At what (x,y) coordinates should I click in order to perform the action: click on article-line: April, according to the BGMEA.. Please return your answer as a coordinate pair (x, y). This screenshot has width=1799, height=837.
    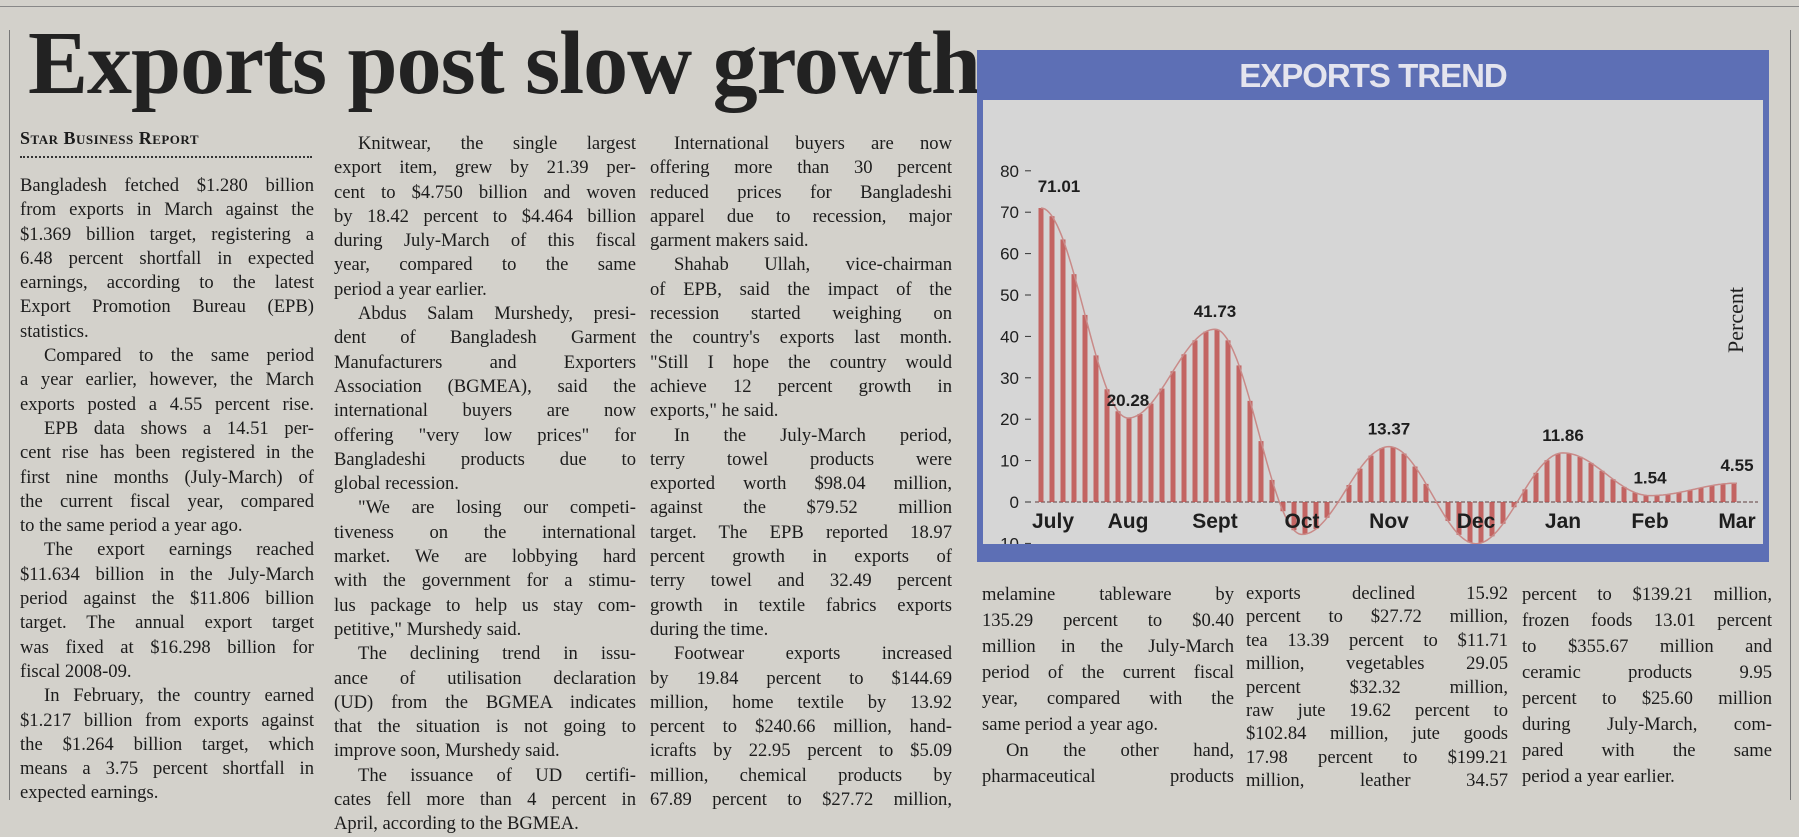
    Looking at the image, I should click on (485, 824).